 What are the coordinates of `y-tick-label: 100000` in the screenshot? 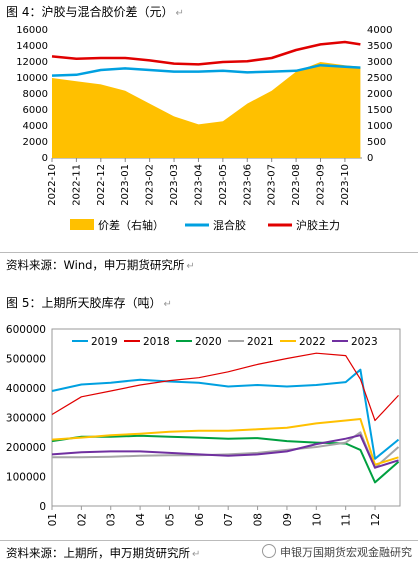 It's located at (26, 478).